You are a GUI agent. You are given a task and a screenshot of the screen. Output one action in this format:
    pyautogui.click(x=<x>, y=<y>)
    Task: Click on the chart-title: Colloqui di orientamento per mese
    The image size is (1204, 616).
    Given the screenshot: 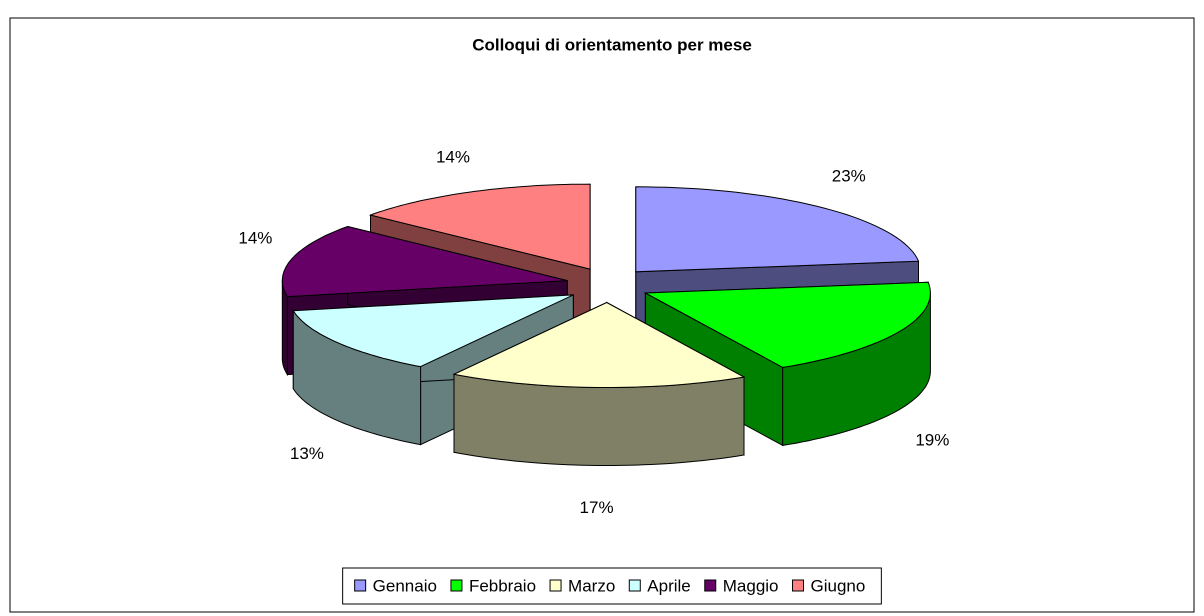 What is the action you would take?
    pyautogui.click(x=612, y=44)
    